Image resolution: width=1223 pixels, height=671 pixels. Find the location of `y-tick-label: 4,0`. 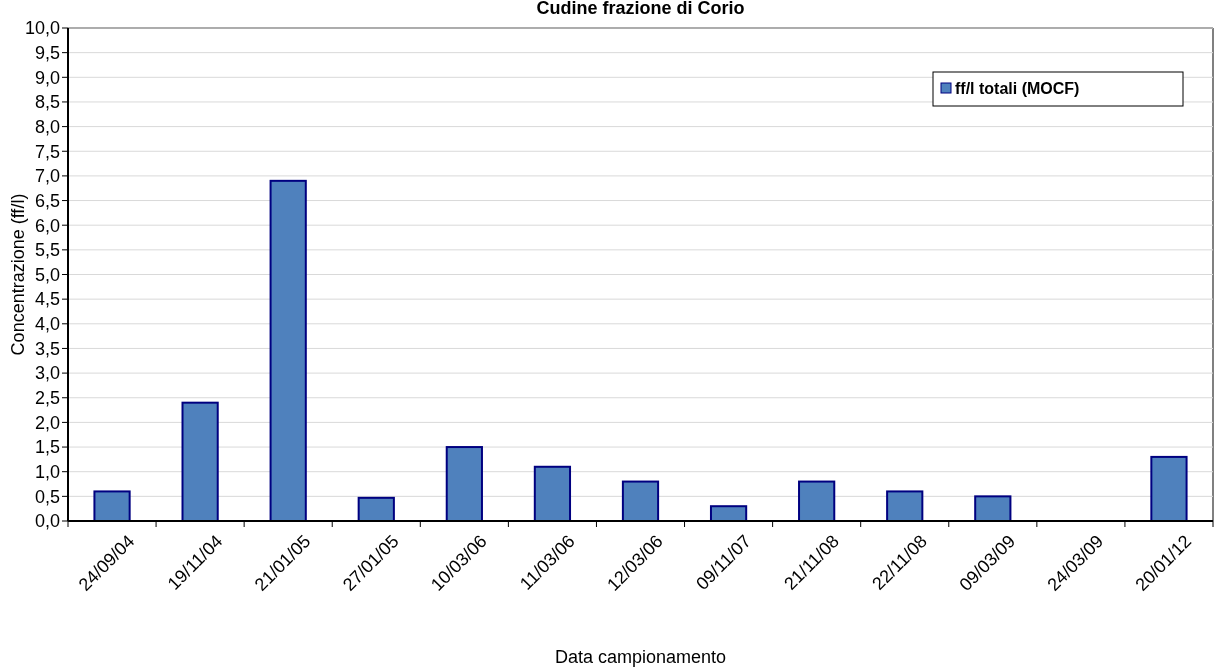

y-tick-label: 4,0 is located at coordinates (47, 324).